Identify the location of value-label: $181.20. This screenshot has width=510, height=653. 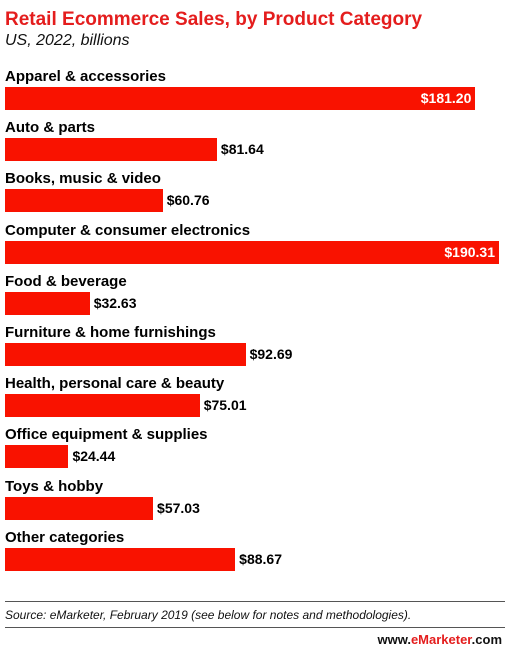
(446, 98).